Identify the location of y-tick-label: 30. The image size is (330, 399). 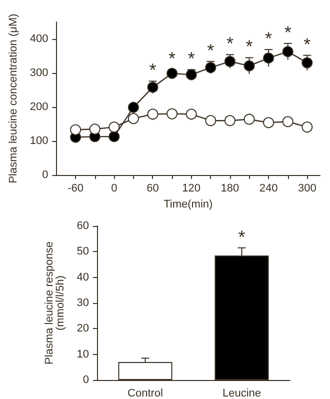
(82, 303).